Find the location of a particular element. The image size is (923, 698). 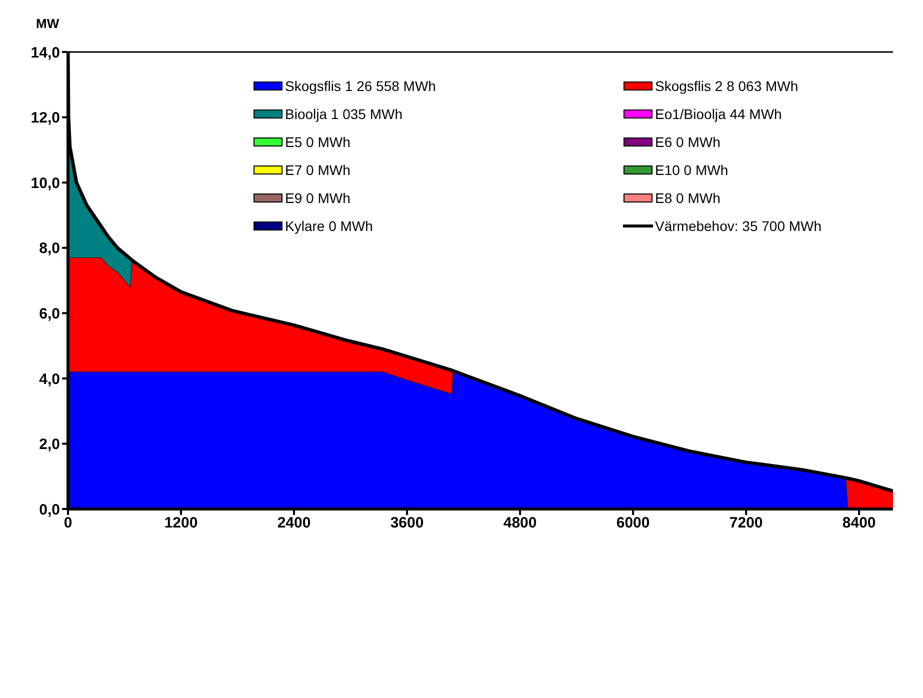

y-tick-label: 6,0 is located at coordinates (49, 313).